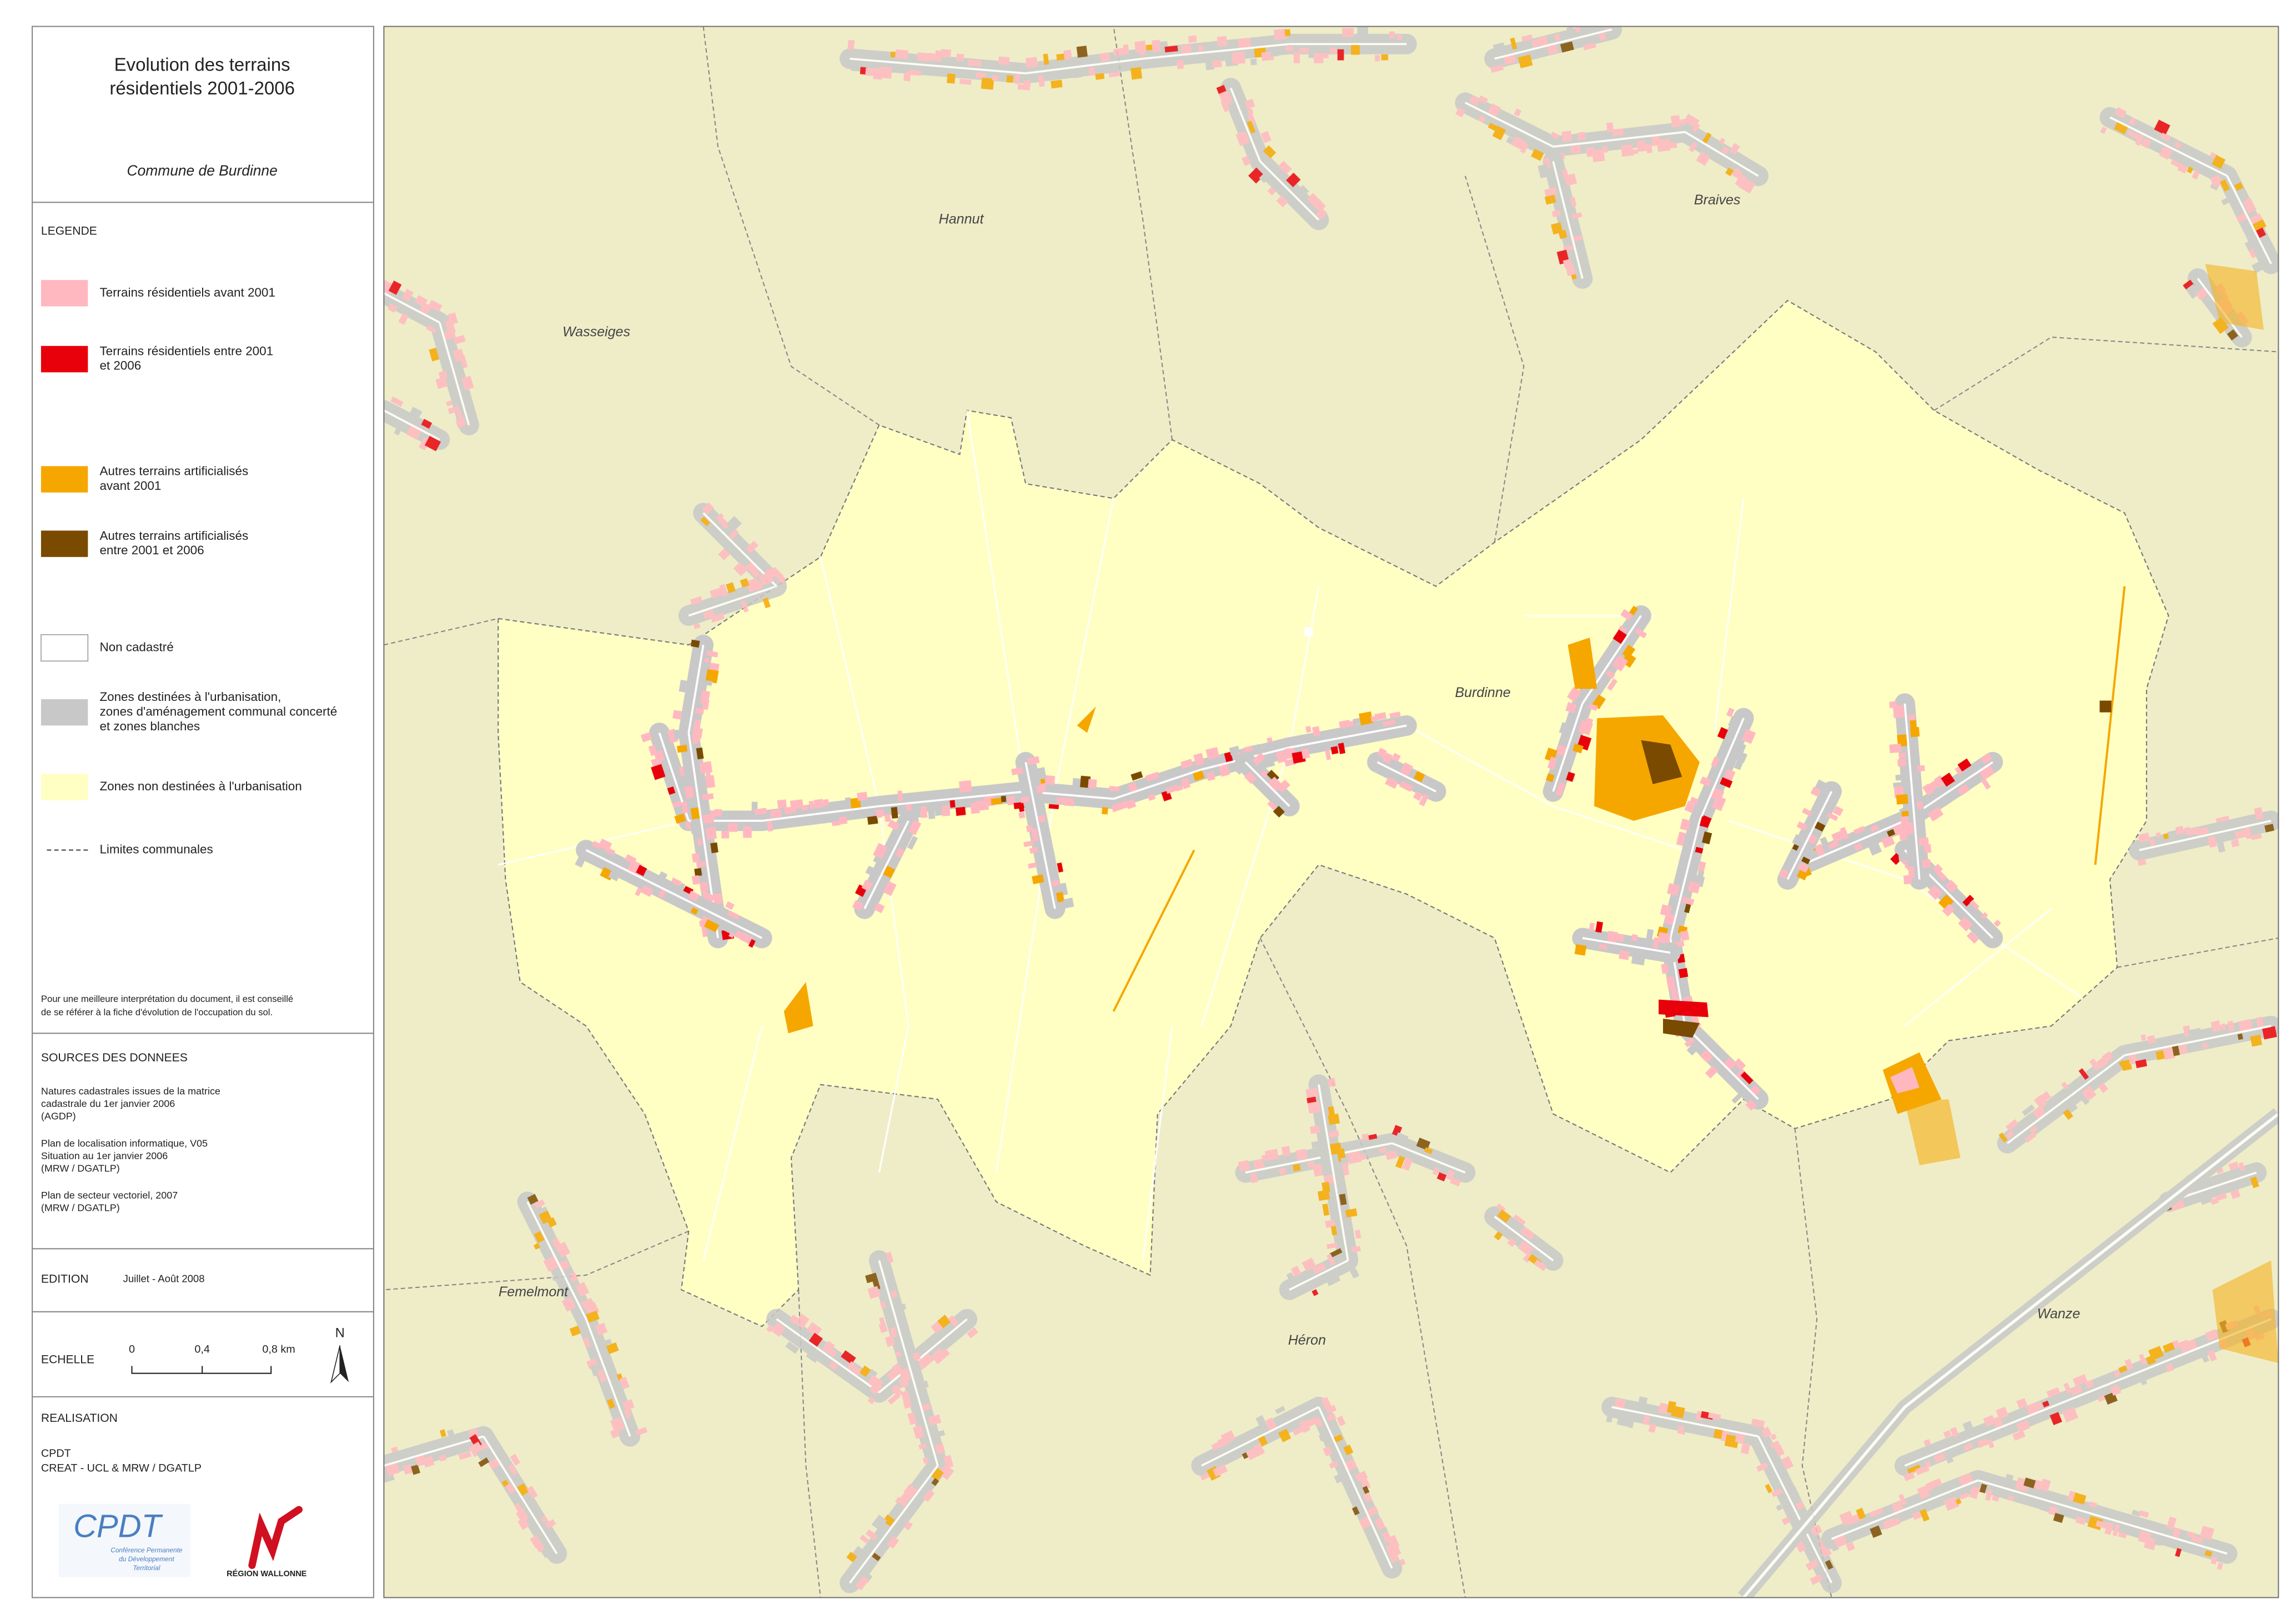 Image resolution: width=2296 pixels, height=1624 pixels. I want to click on source-line: cadastrale du 1er janvier 2006, so click(108, 1103).